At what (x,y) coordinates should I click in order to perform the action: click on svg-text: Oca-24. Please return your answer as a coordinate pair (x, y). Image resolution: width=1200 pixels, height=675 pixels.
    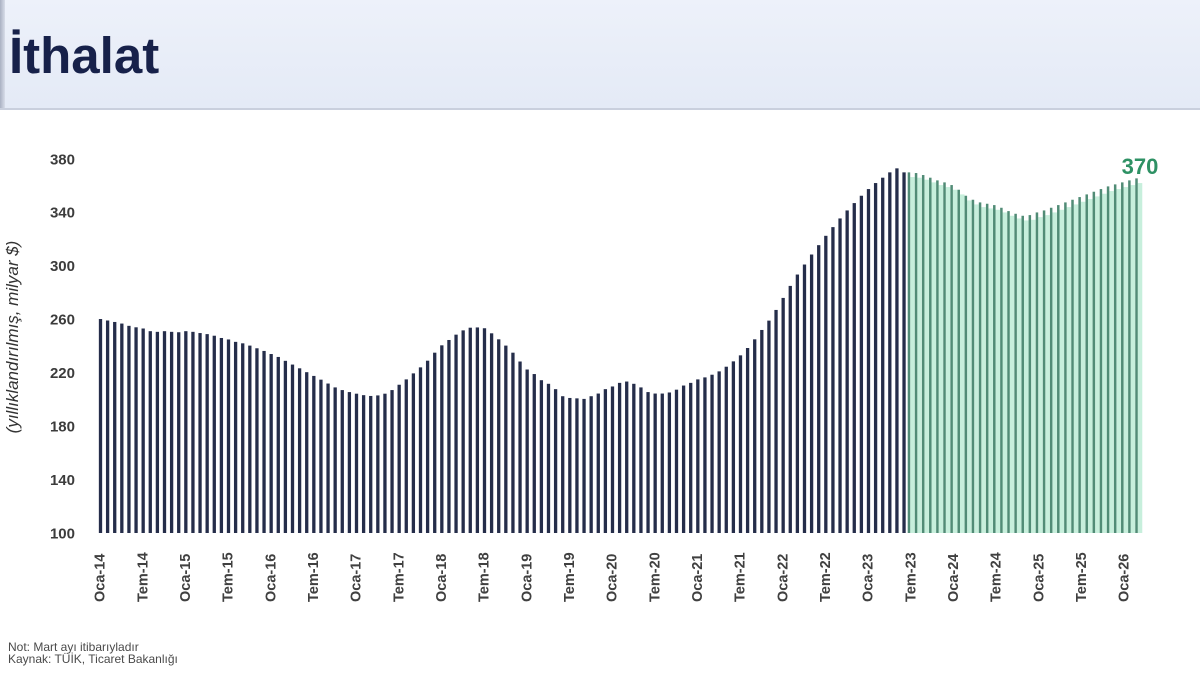
    Looking at the image, I should click on (954, 578).